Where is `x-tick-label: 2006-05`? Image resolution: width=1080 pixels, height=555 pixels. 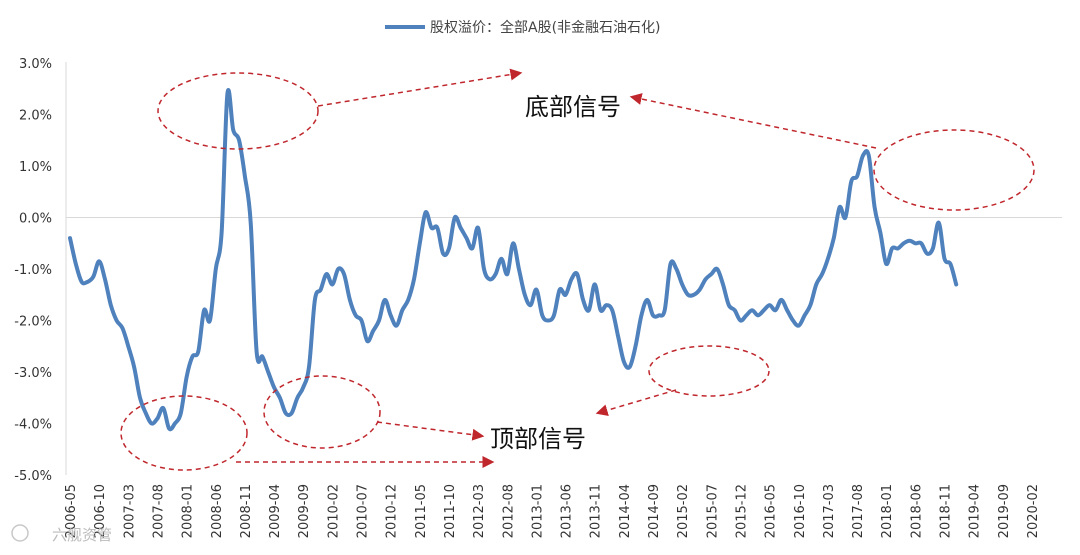
x-tick-label: 2006-05 is located at coordinates (71, 511).